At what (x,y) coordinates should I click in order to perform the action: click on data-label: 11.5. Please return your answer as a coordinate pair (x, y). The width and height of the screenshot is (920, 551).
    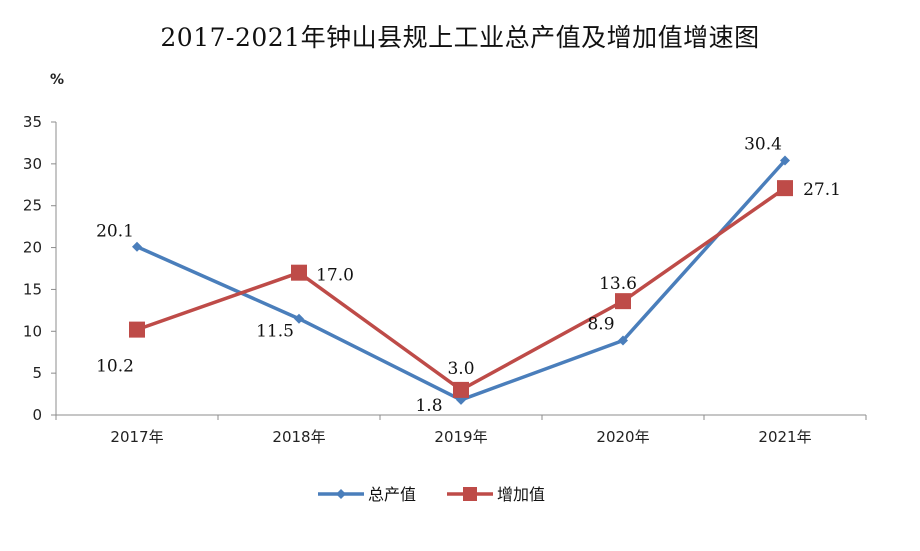
    Looking at the image, I should click on (275, 332).